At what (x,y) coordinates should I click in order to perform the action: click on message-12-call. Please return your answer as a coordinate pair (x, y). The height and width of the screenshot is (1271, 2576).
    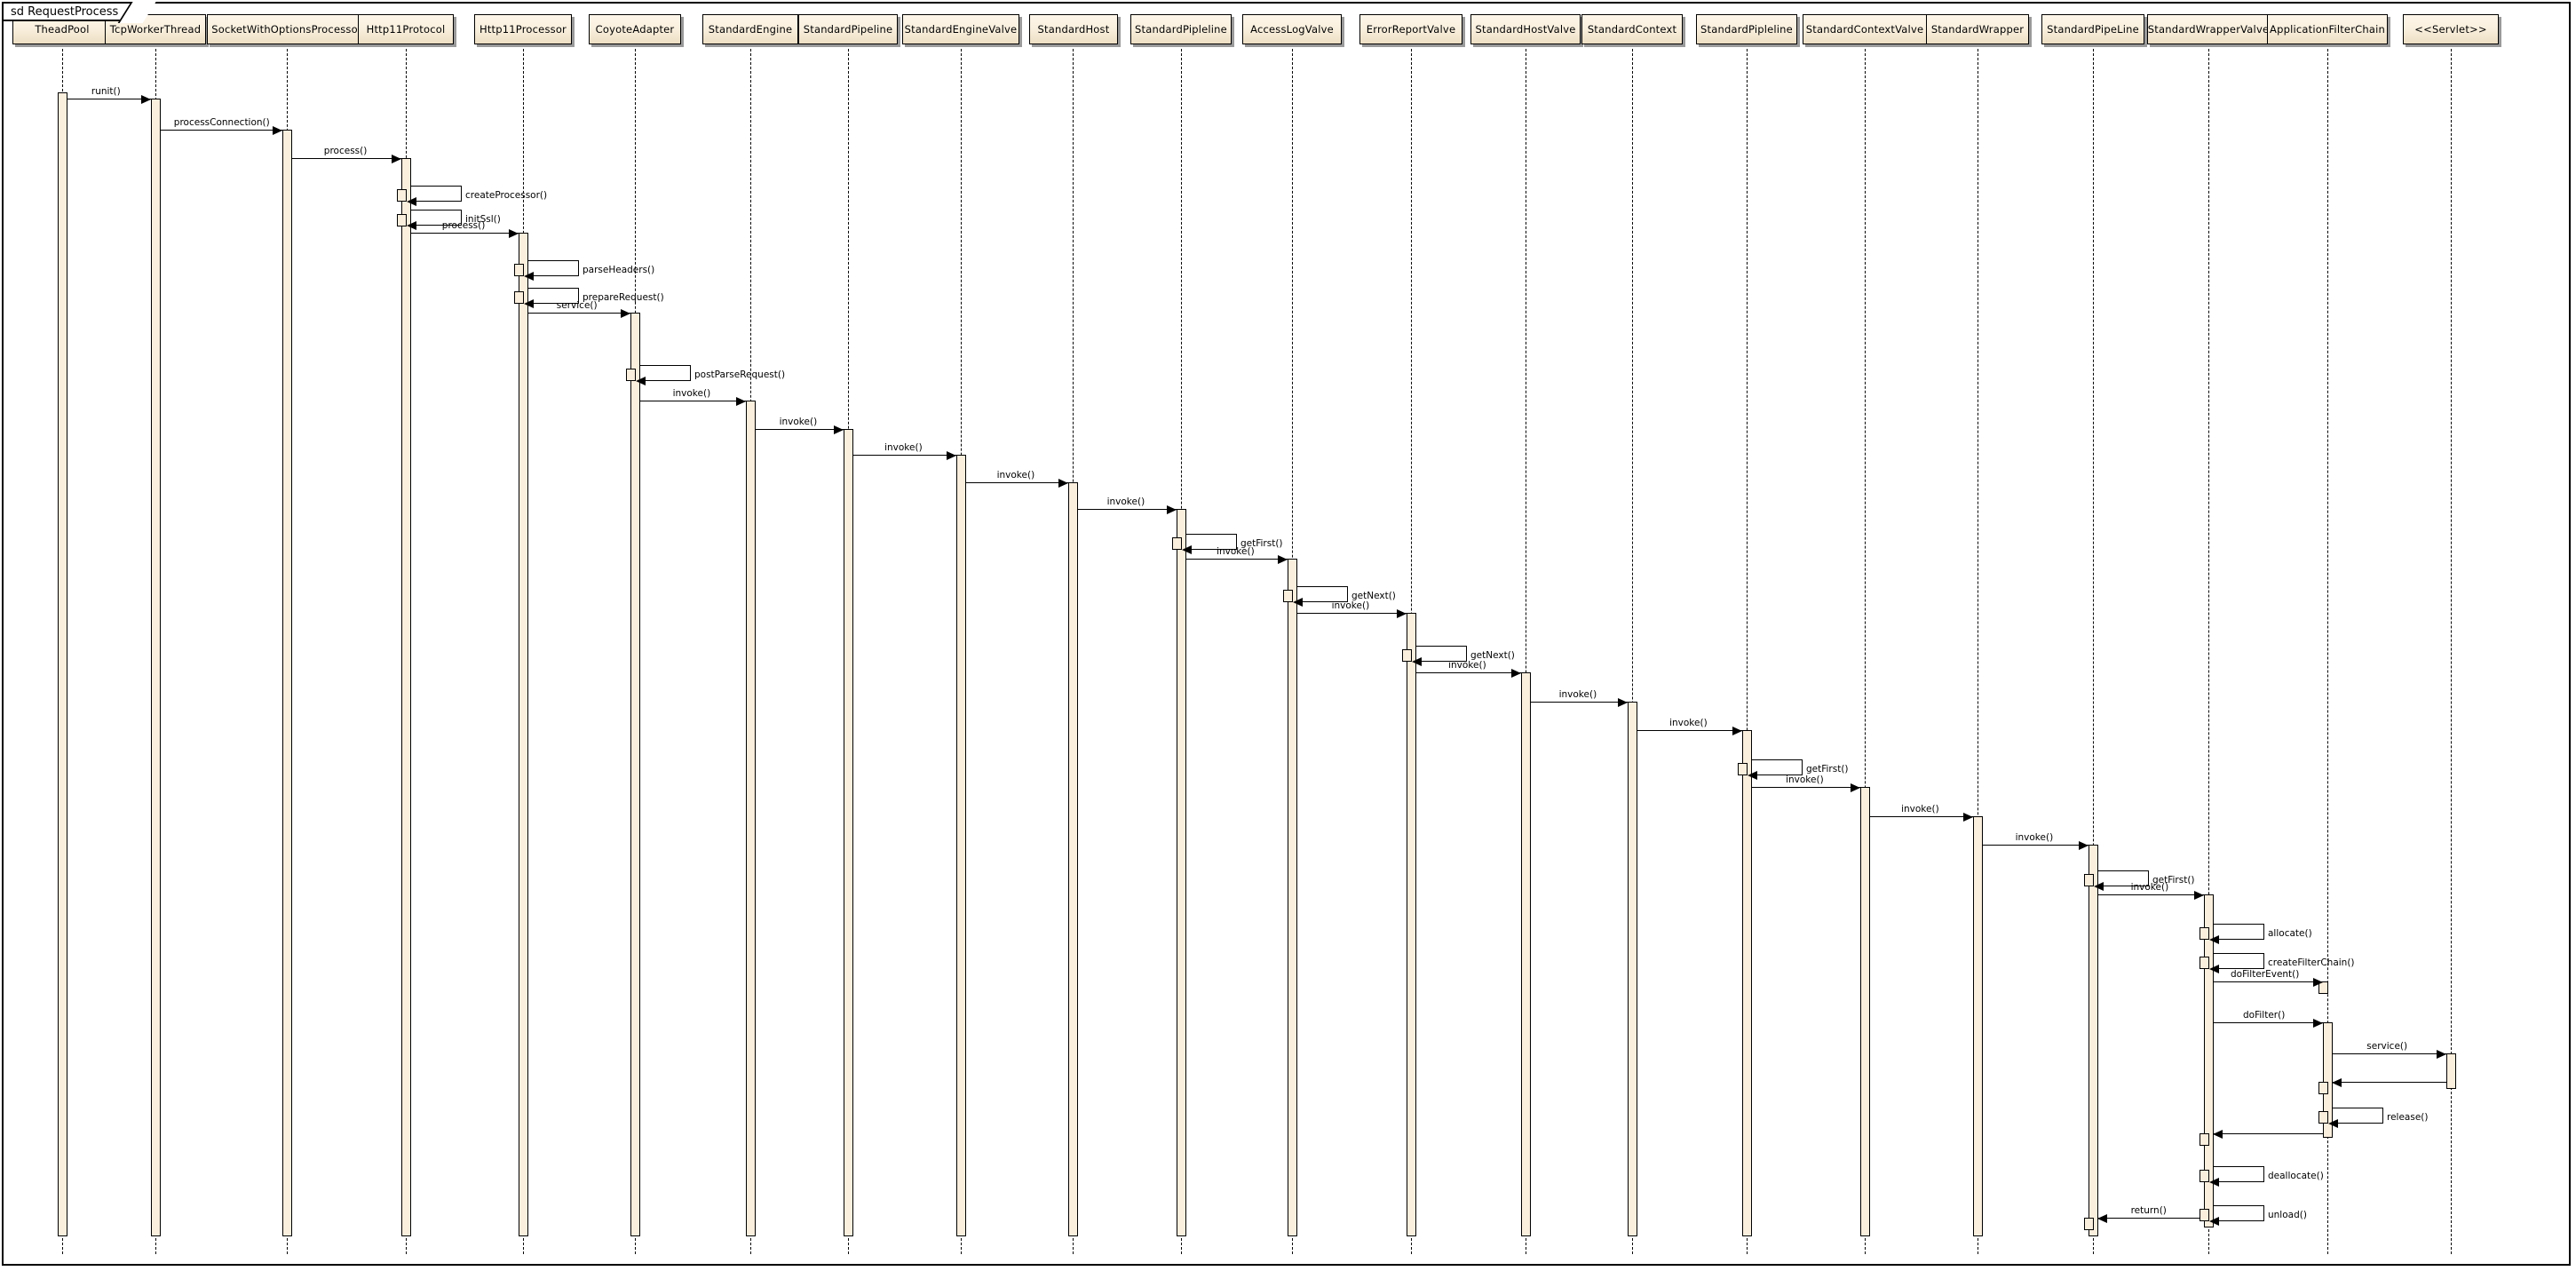
    Looking at the image, I should click on (904, 456).